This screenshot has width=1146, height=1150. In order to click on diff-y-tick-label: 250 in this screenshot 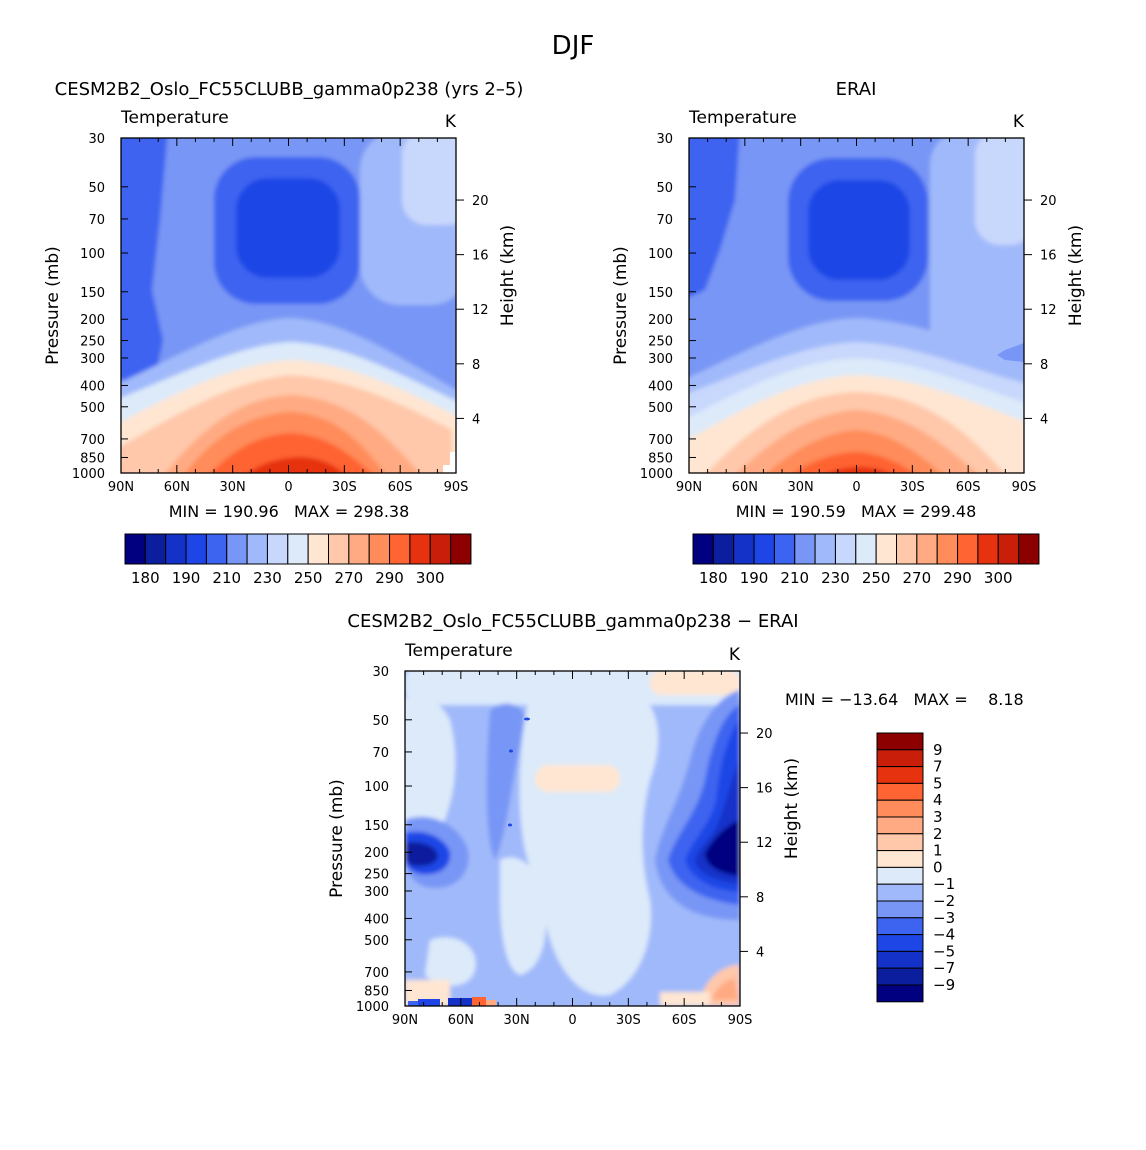, I will do `click(376, 875)`.